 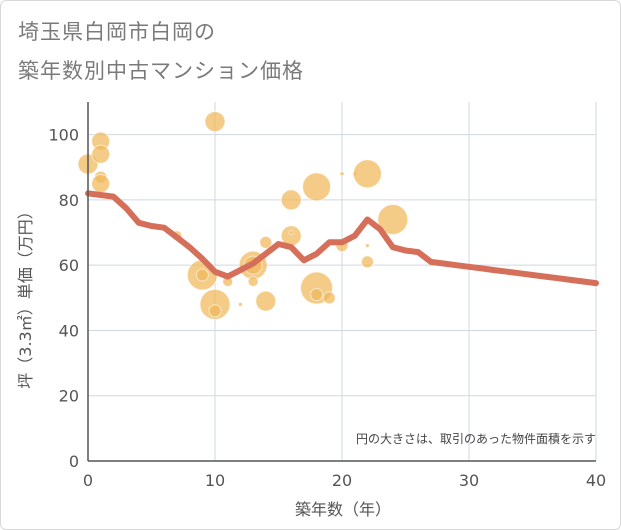 I want to click on x-tick-label: 10, so click(x=215, y=480).